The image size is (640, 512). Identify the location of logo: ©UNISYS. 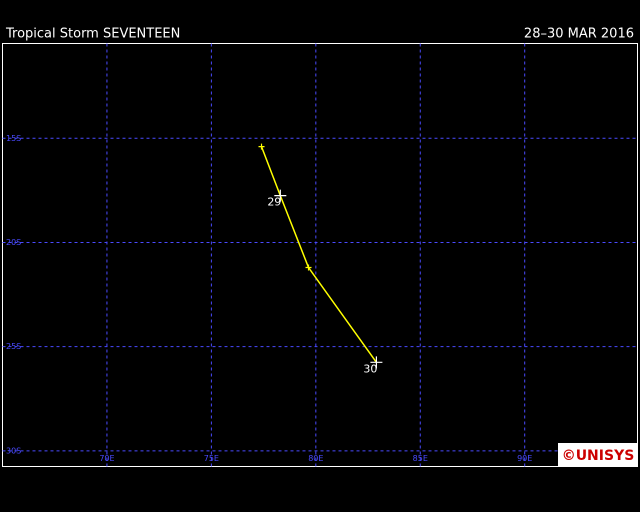
(598, 456).